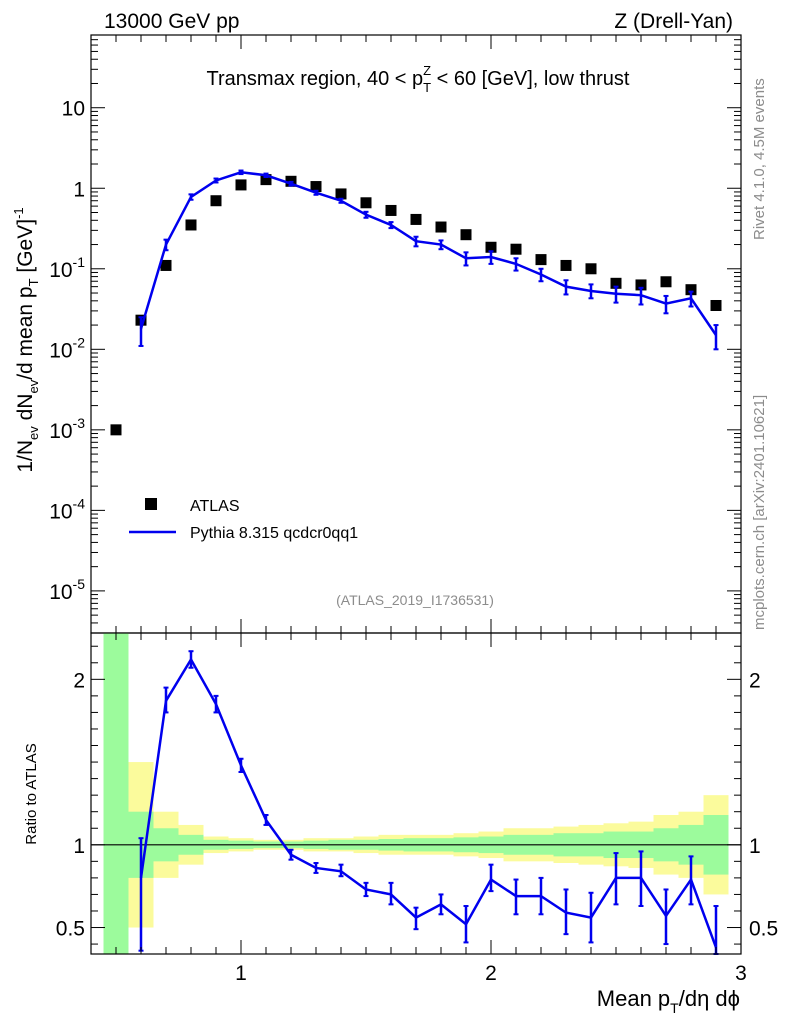 This screenshot has width=786, height=1024. I want to click on main-y-tick-label: 10⁻², so click(67, 348).